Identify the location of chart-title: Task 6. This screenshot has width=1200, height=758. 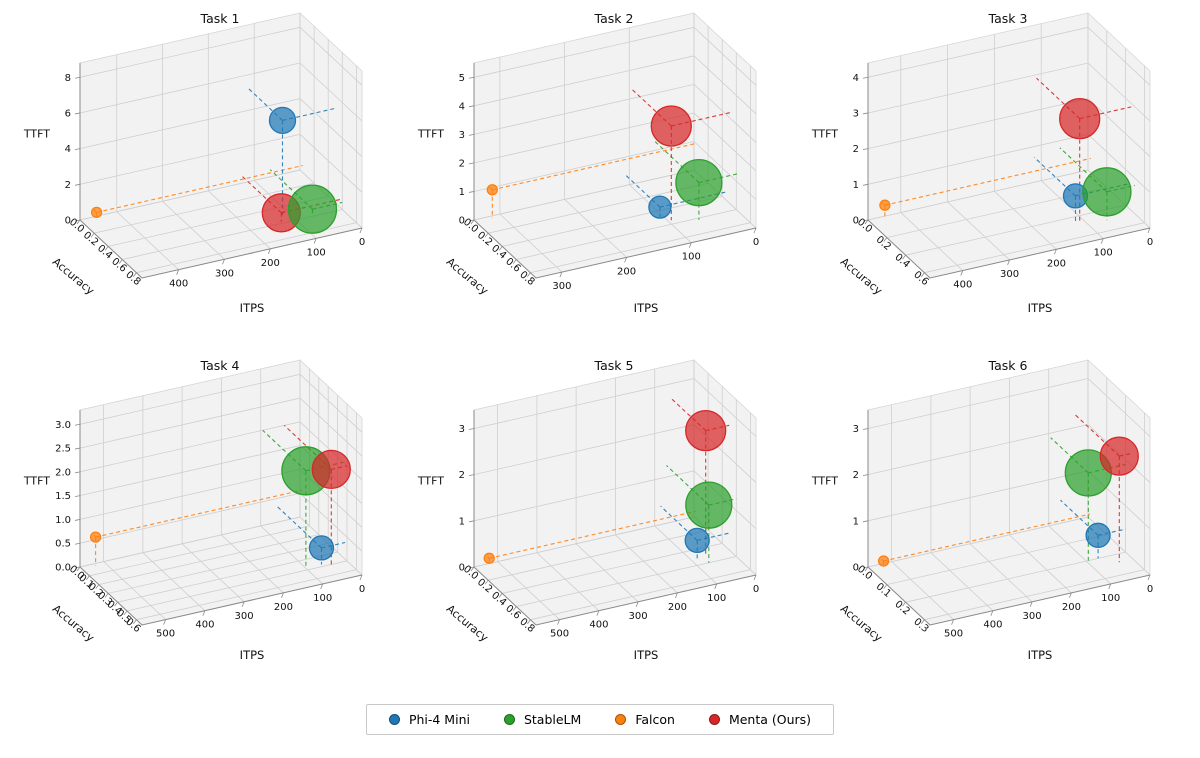
(1008, 365).